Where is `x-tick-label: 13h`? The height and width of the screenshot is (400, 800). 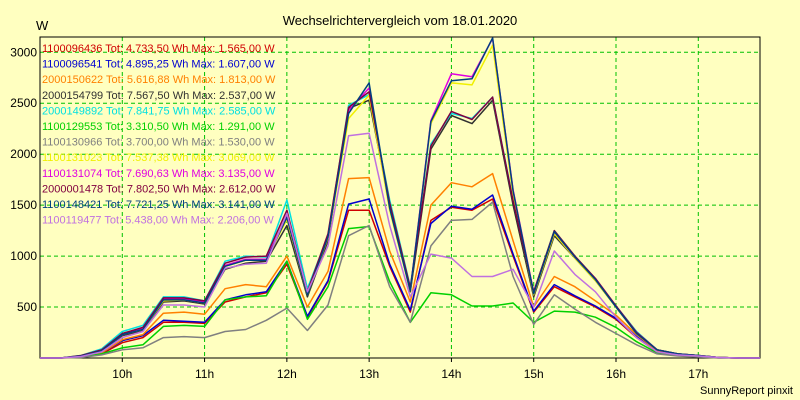 x-tick-label: 13h is located at coordinates (369, 374).